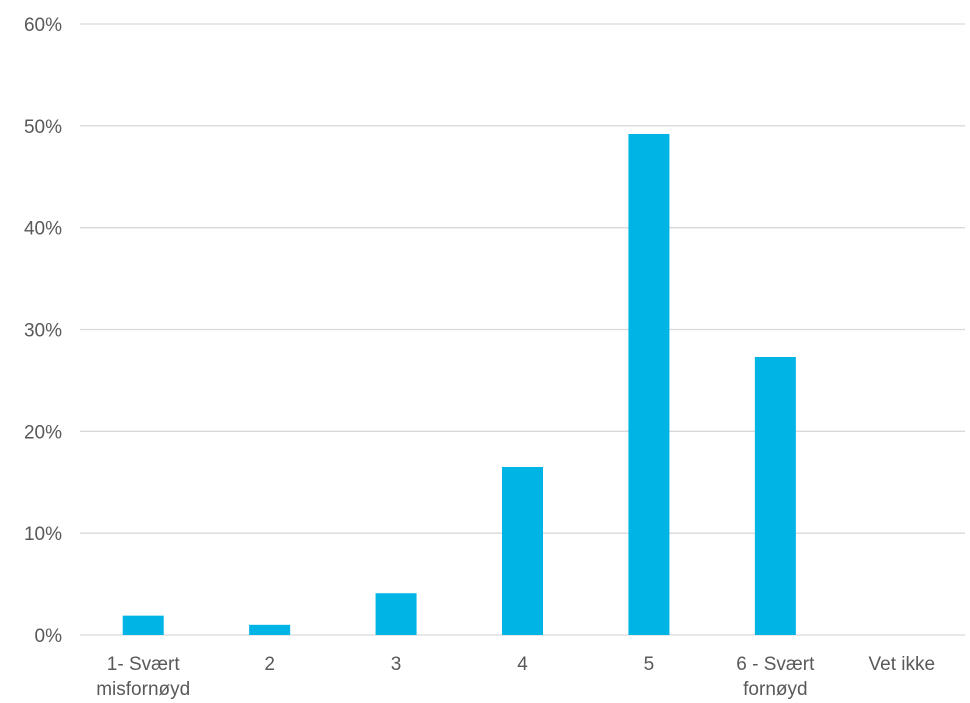 Image resolution: width=970 pixels, height=703 pixels. Describe the element at coordinates (269, 664) in the screenshot. I see `x-category-label: 2` at that location.